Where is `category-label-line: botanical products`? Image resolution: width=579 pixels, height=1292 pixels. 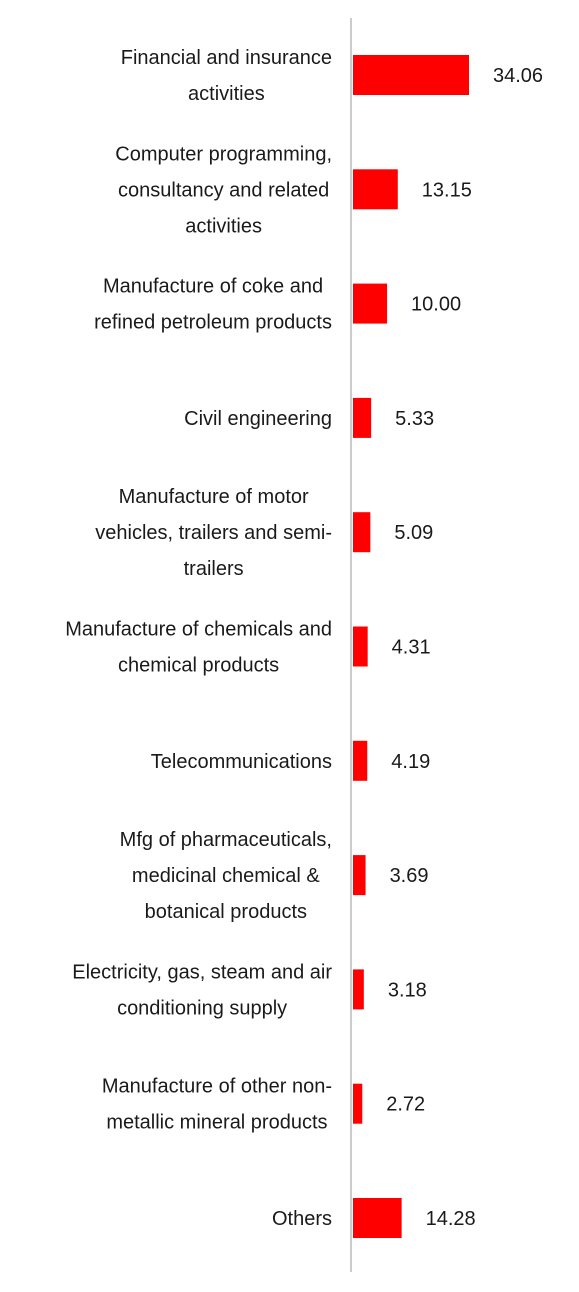
category-label-line: botanical products is located at coordinates (226, 912).